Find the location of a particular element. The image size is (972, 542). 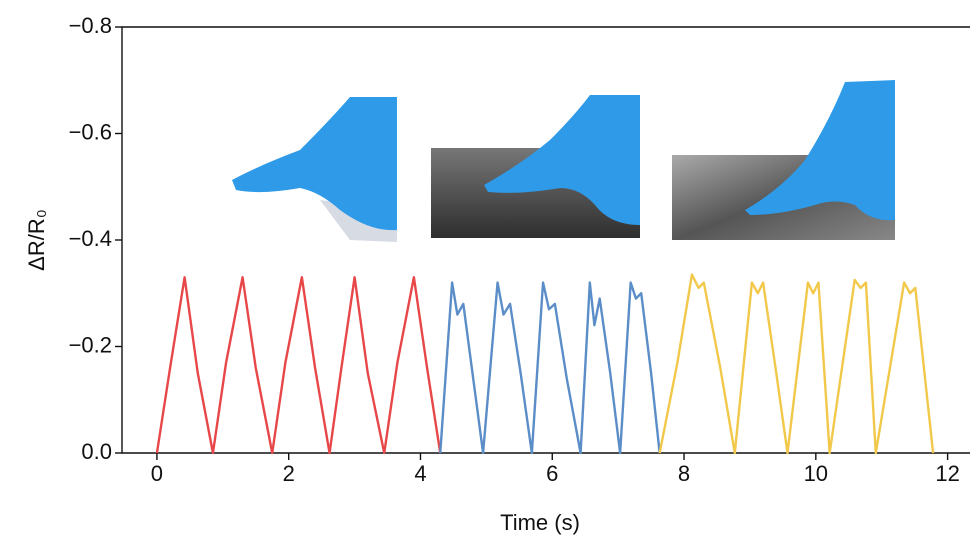

y-tick-label: −0.2 is located at coordinates (90, 344).